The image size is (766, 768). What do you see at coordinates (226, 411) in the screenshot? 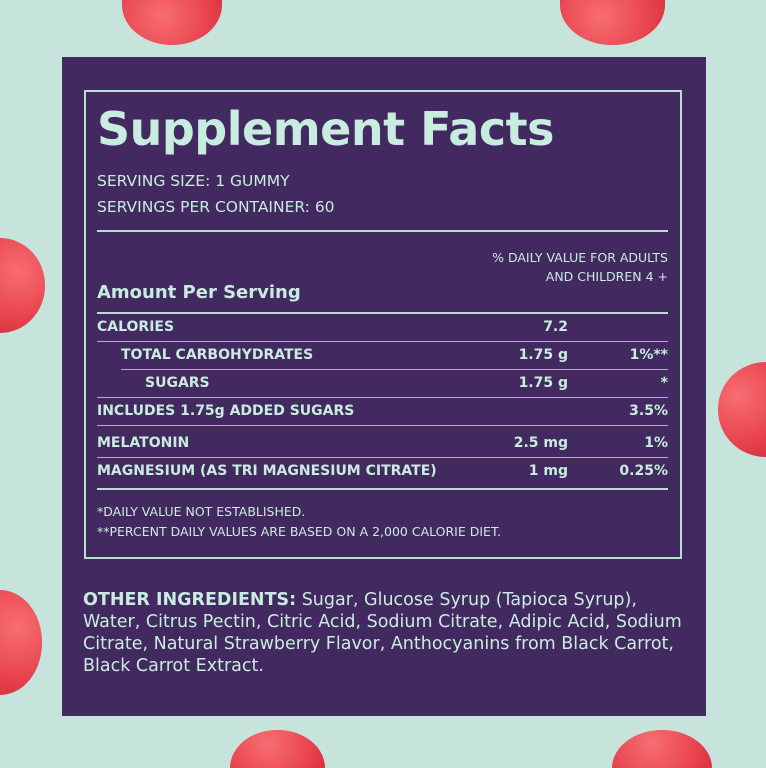
I see `nutrient-name: INCLUDES 1.75g ADDED SUGARS` at bounding box center [226, 411].